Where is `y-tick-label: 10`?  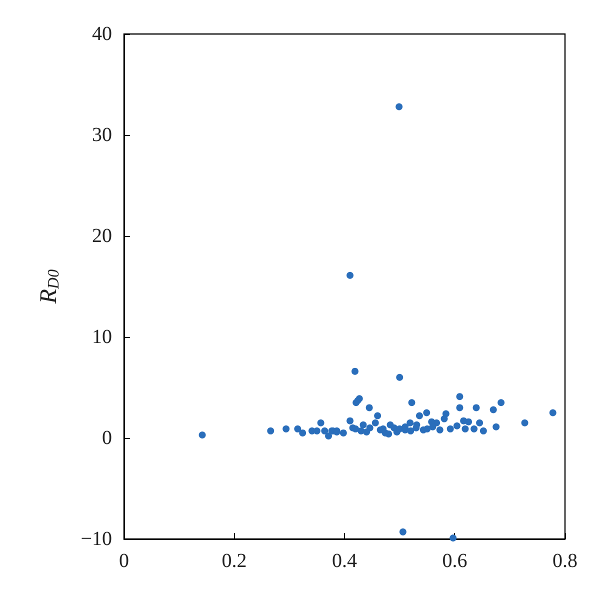
y-tick-label: 10 is located at coordinates (102, 337).